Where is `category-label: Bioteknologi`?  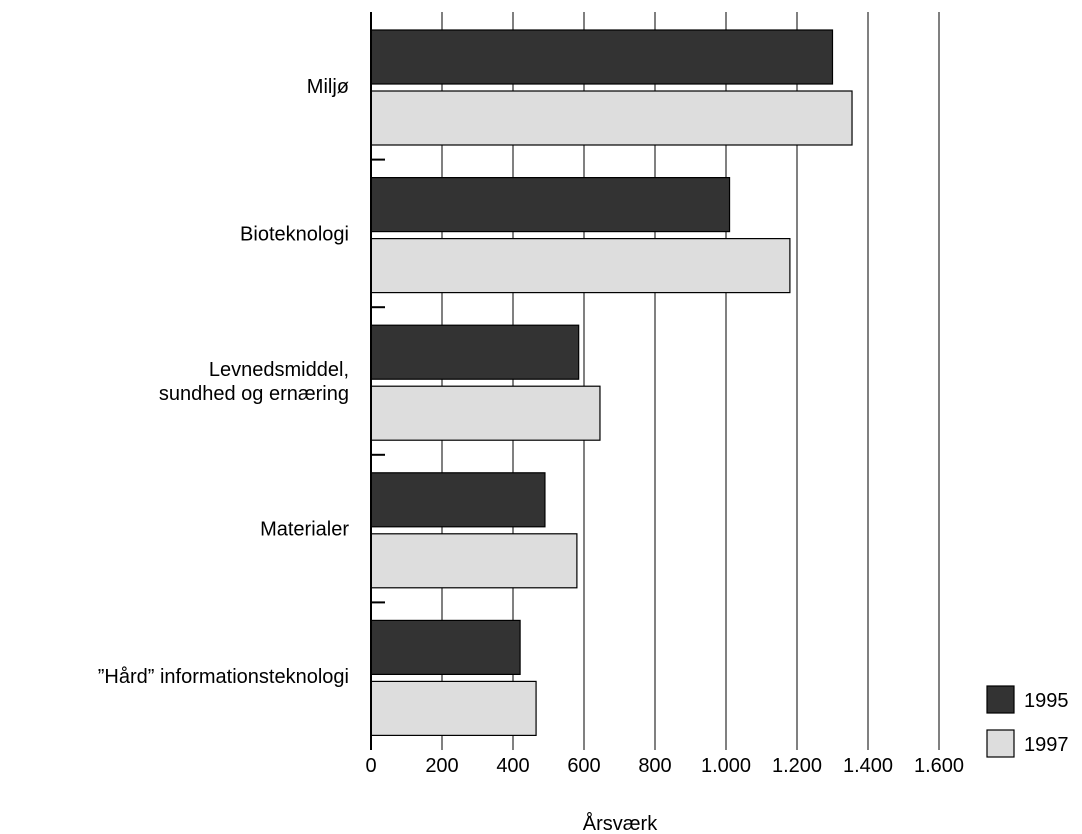
category-label: Bioteknologi is located at coordinates (294, 234).